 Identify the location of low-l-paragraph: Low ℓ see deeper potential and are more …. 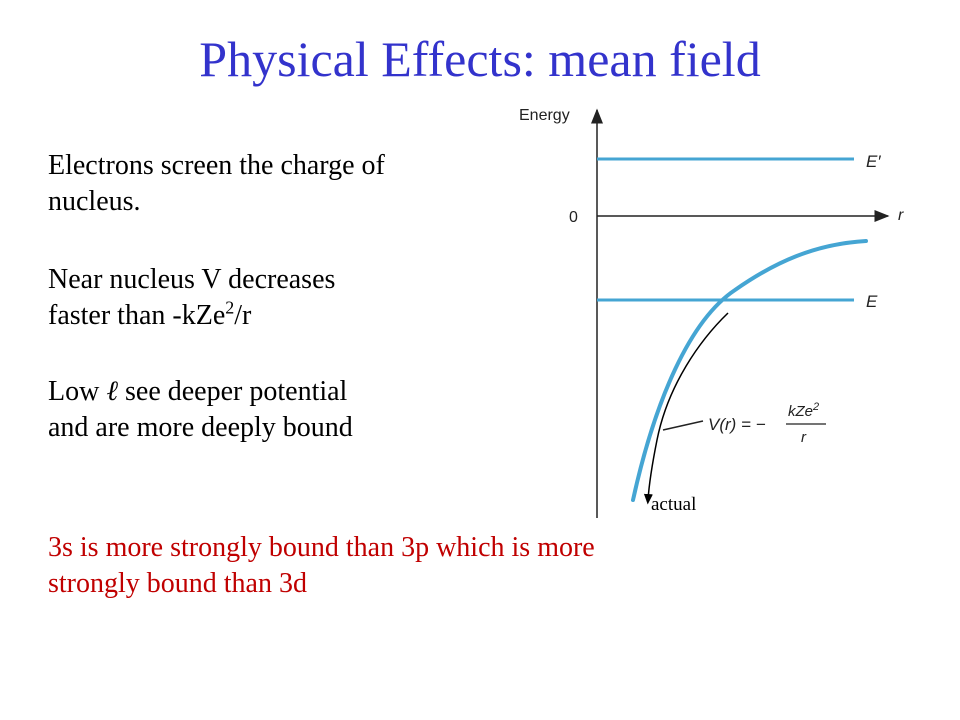
(200, 410).